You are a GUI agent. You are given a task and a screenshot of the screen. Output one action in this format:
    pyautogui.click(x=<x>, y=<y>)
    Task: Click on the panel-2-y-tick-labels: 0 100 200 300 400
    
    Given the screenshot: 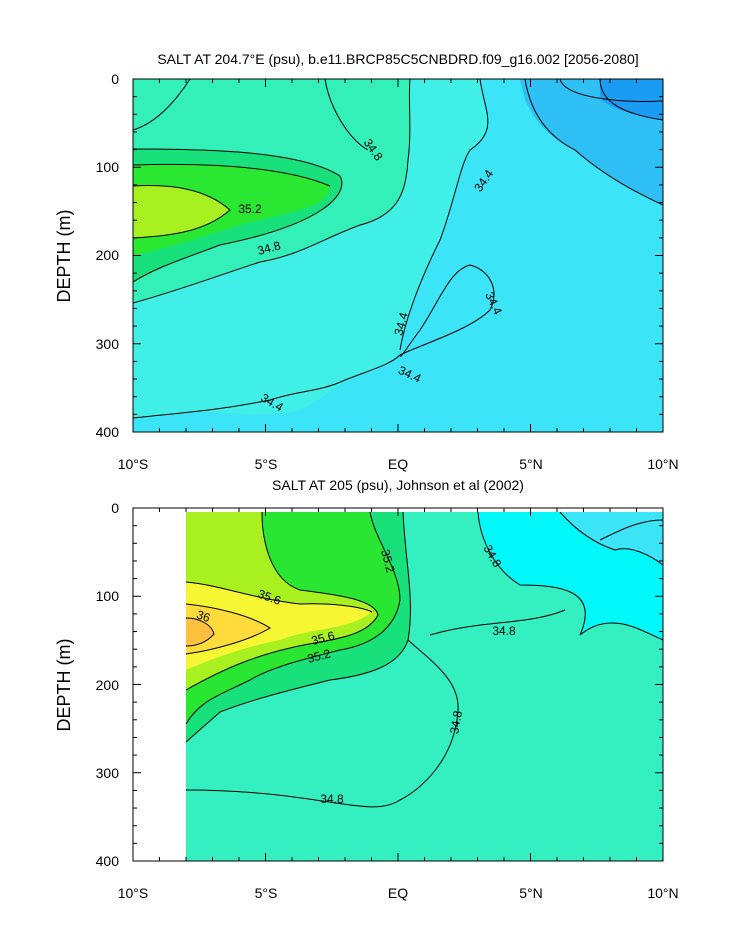 What is the action you would take?
    pyautogui.click(x=108, y=684)
    